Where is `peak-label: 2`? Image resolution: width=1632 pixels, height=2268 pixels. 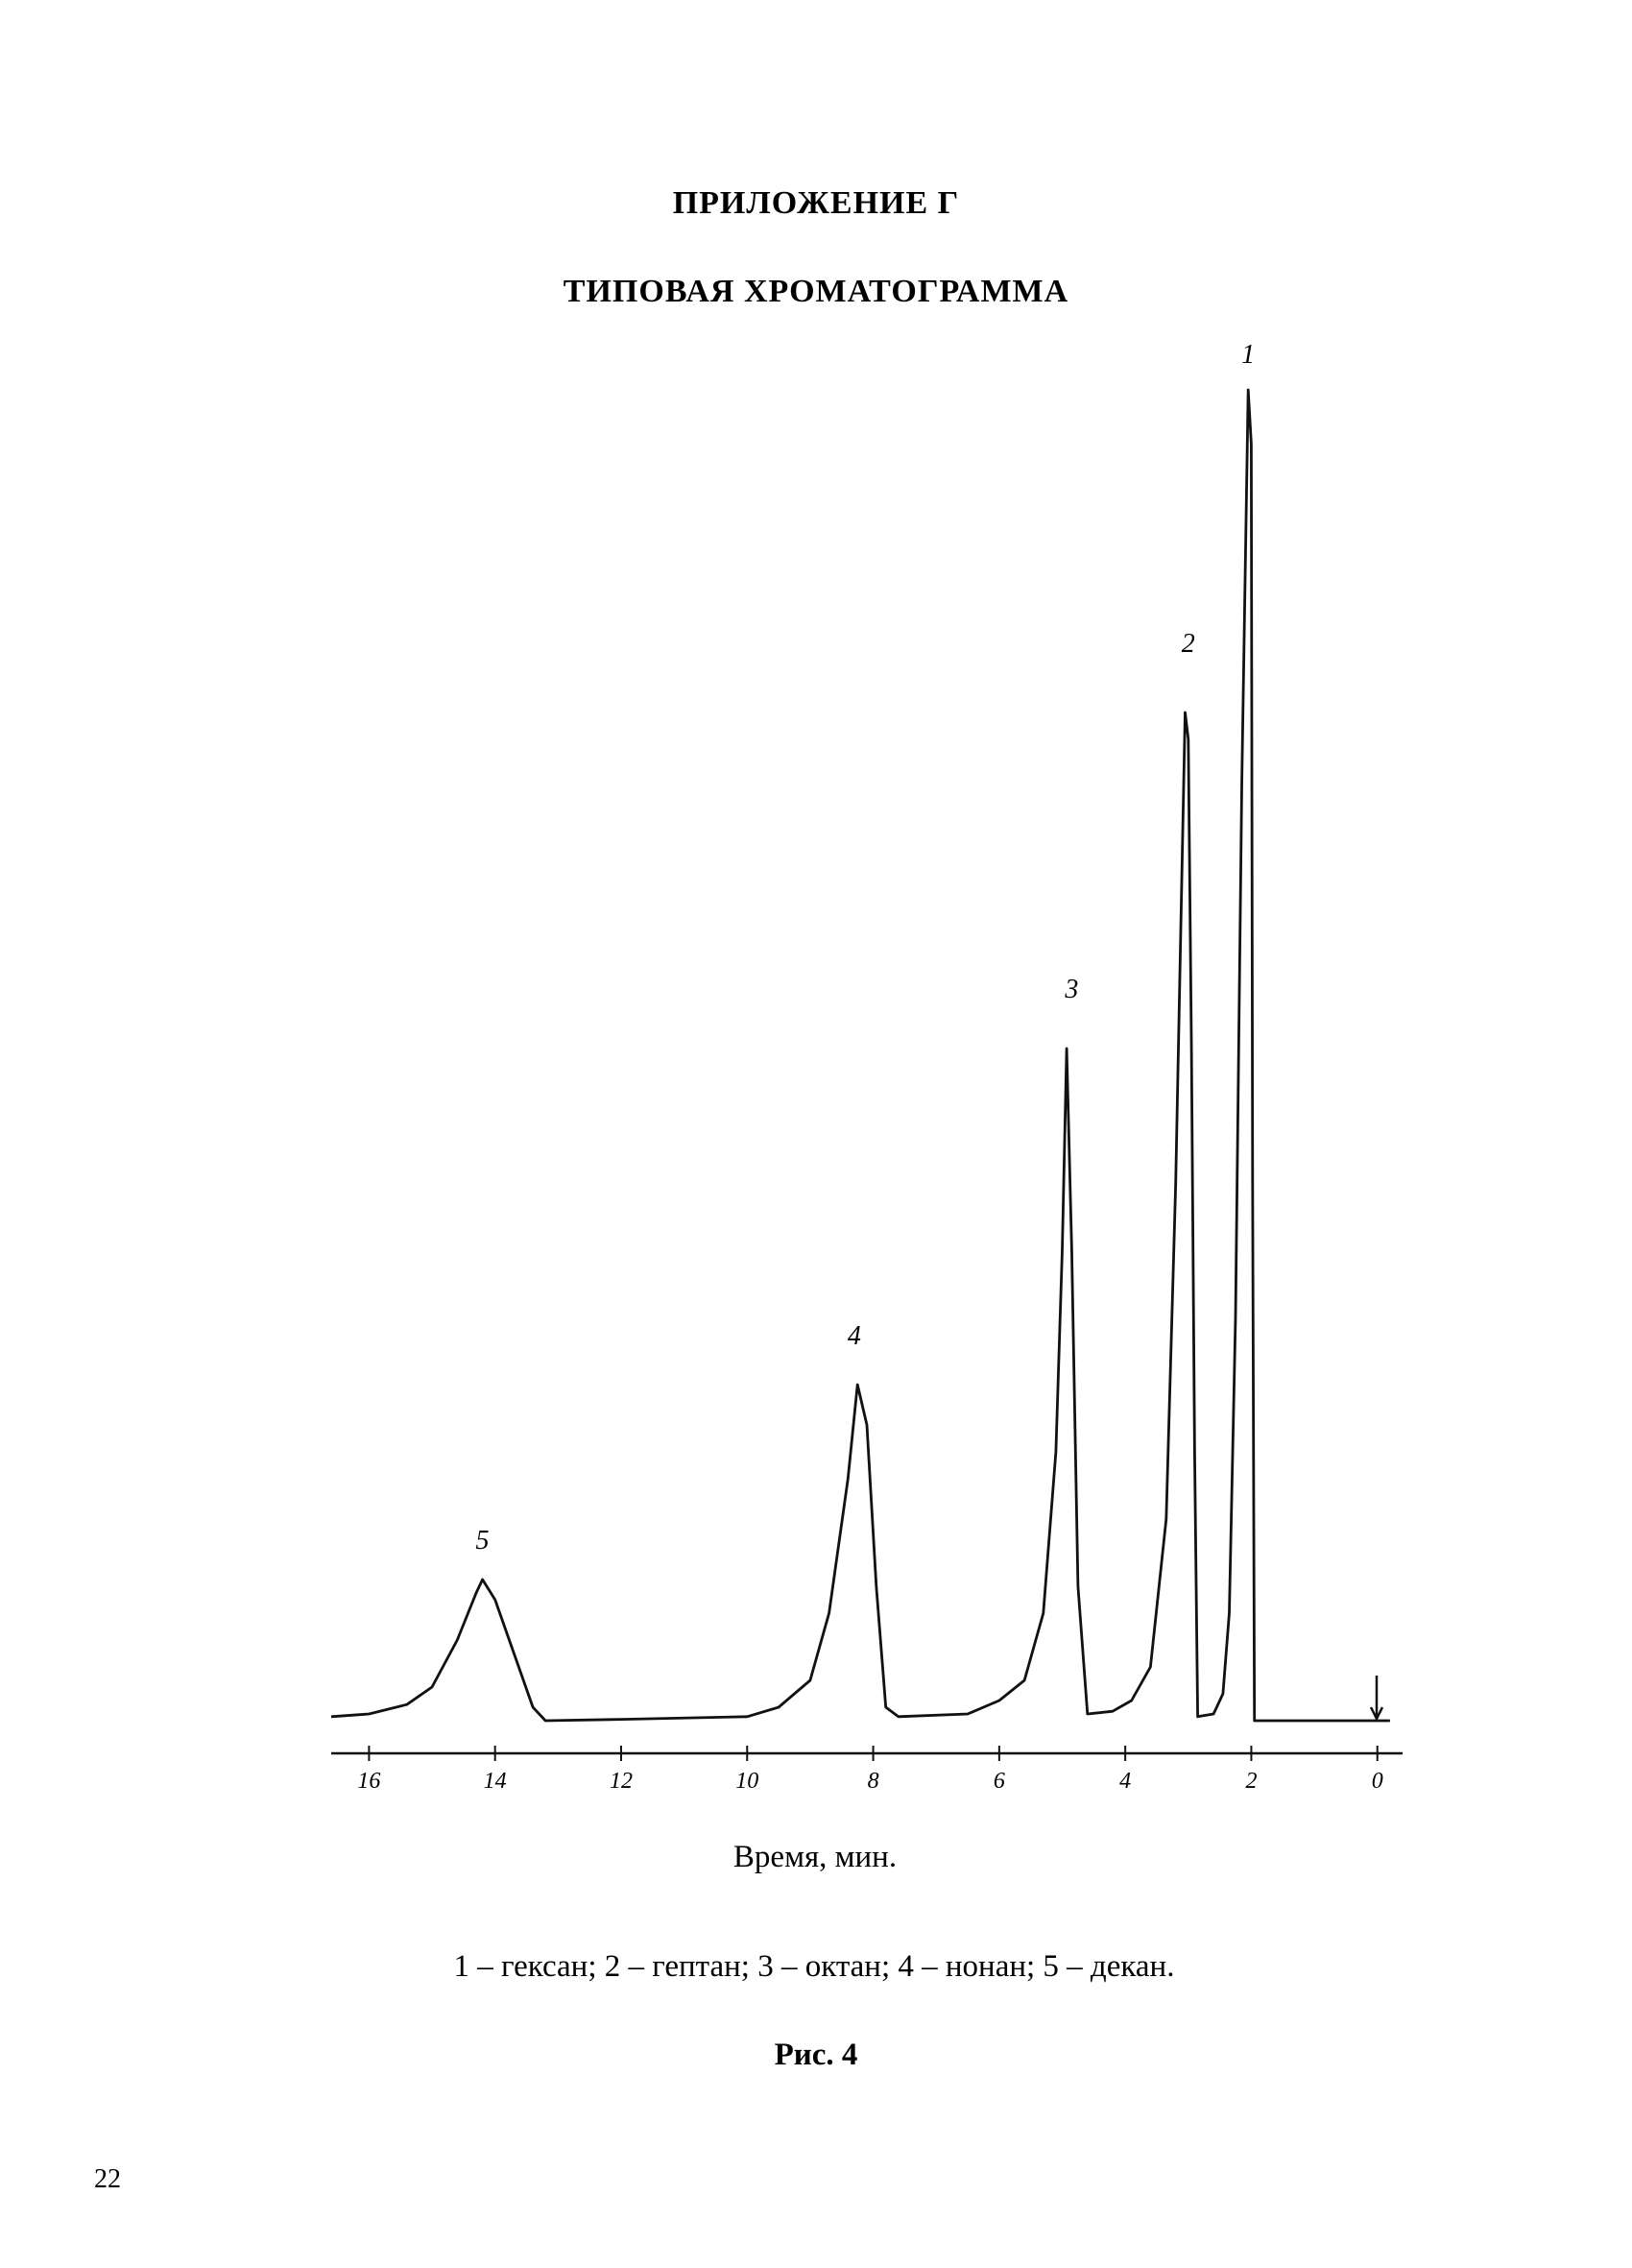
peak-label: 2 is located at coordinates (1188, 644).